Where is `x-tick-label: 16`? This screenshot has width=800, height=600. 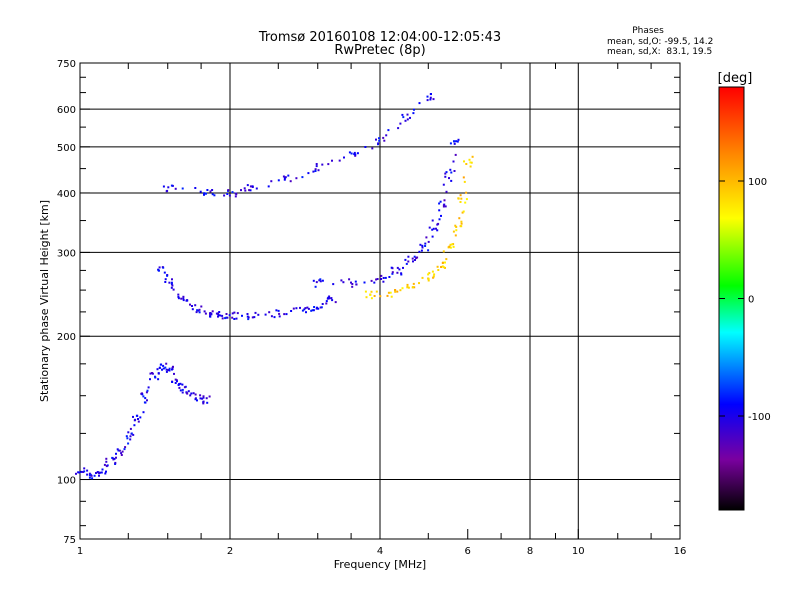 x-tick-label: 16 is located at coordinates (680, 551).